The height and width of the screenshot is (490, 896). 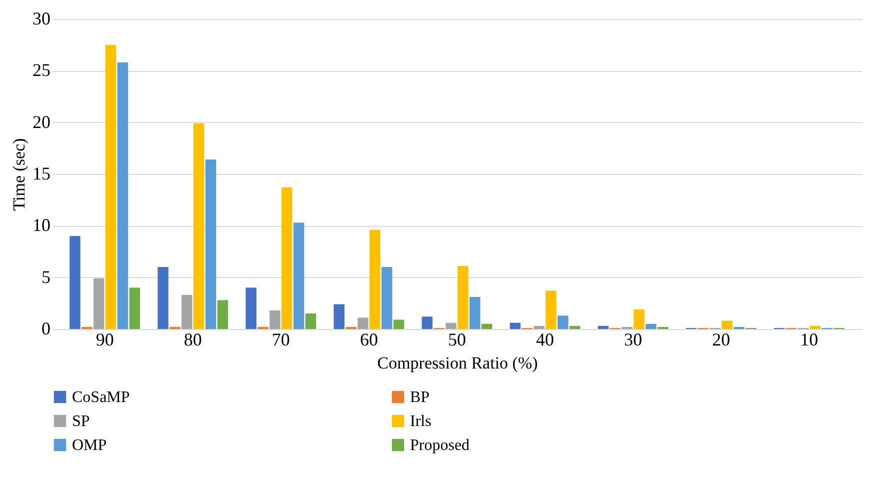 I want to click on y-tick-label: 0, so click(x=46, y=328).